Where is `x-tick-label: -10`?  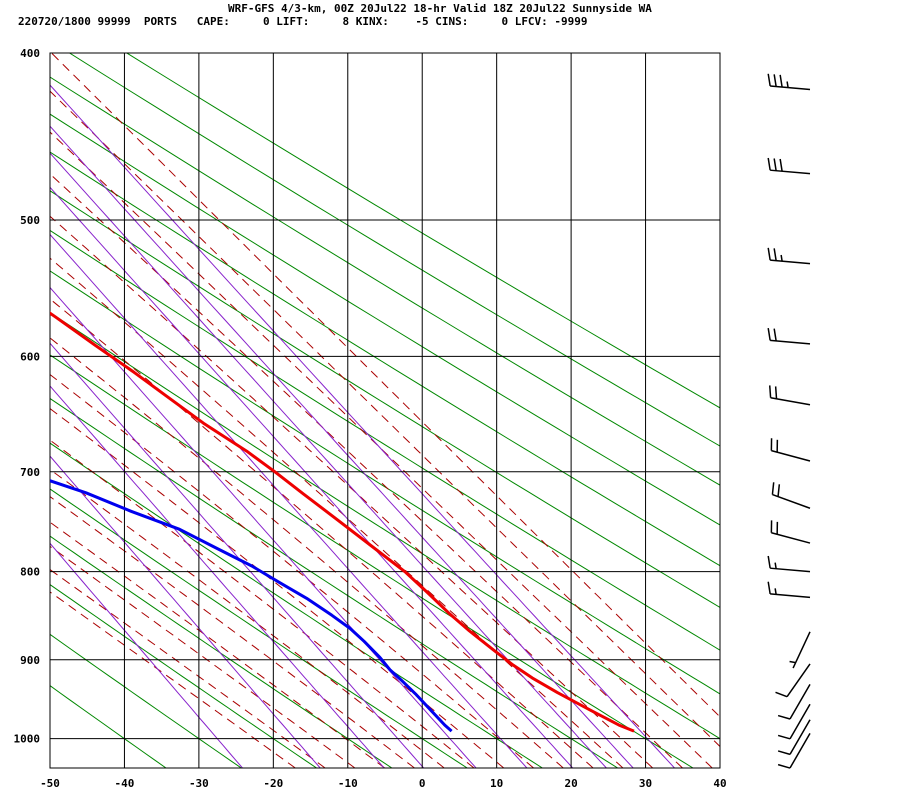
x-tick-label: -10 is located at coordinates (348, 783).